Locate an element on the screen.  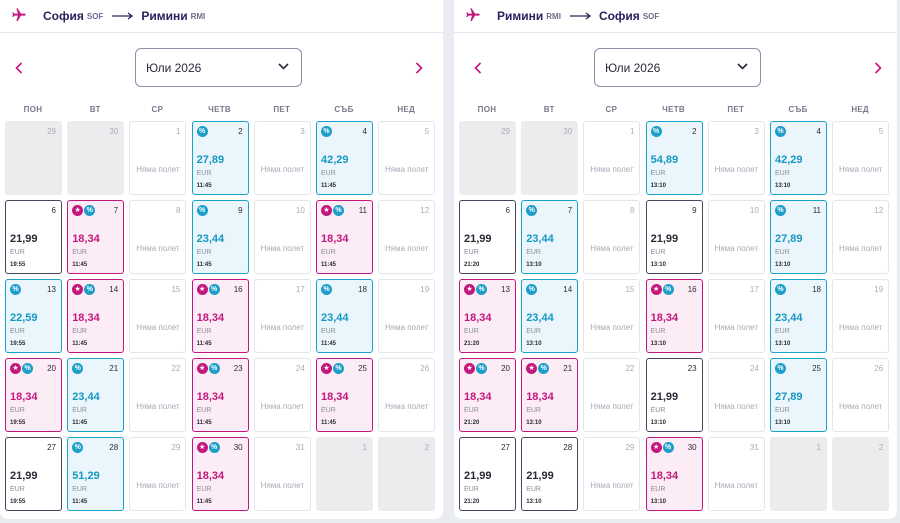
calendar-day-no-flight: 5 Няма полет is located at coordinates (861, 158).